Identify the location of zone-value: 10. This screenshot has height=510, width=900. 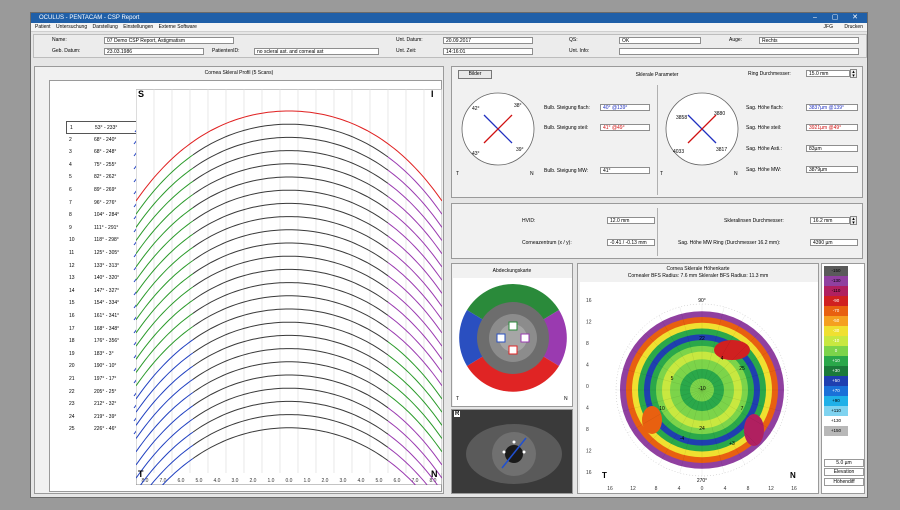
(662, 409).